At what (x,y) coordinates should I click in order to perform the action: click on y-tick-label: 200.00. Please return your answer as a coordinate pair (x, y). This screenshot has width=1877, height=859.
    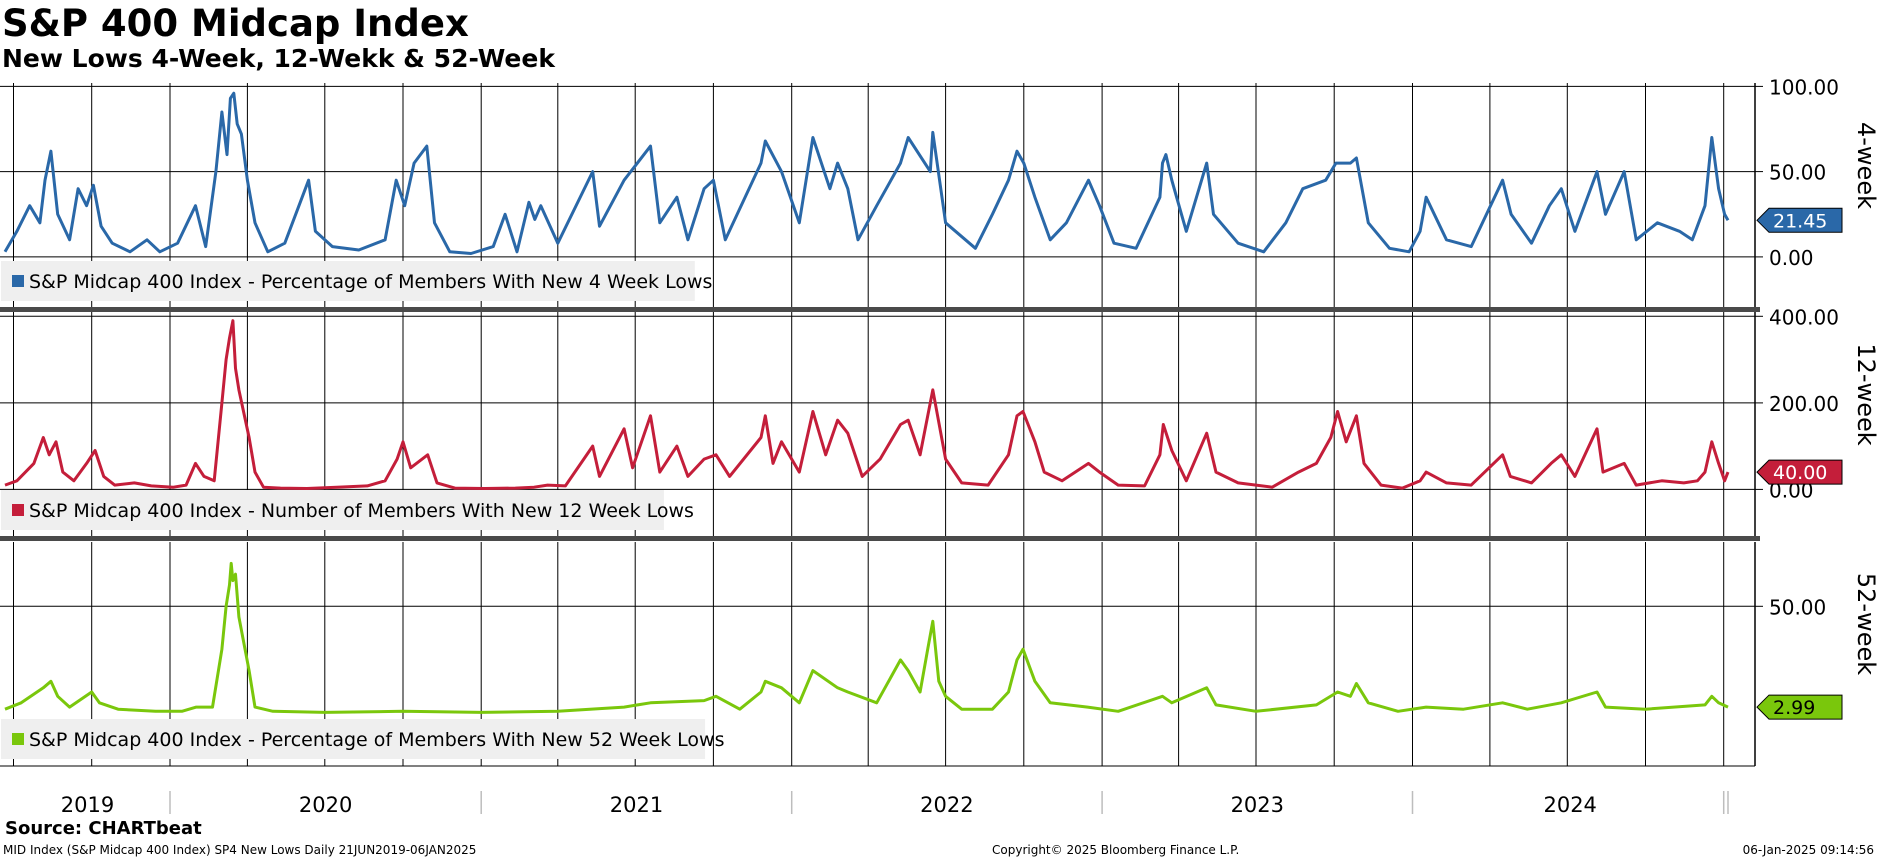
    Looking at the image, I should click on (1804, 404).